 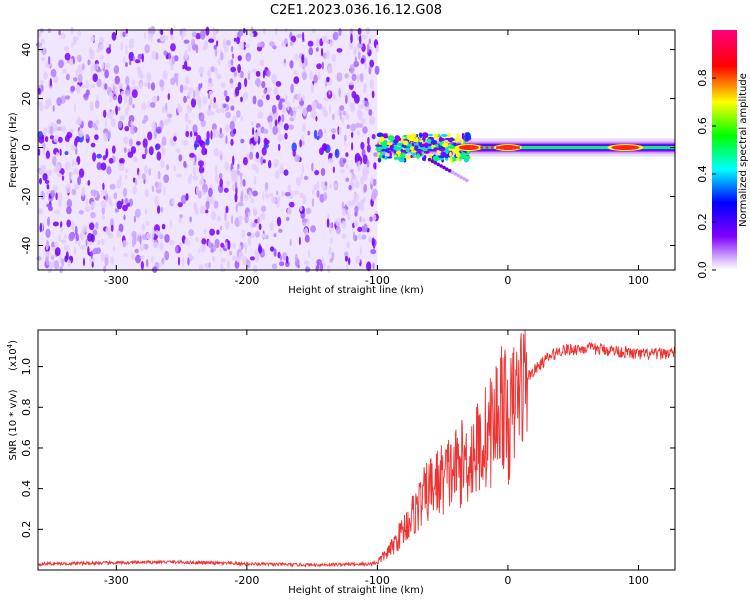 I want to click on spec-y-tick-label: 0, so click(x=26, y=147).